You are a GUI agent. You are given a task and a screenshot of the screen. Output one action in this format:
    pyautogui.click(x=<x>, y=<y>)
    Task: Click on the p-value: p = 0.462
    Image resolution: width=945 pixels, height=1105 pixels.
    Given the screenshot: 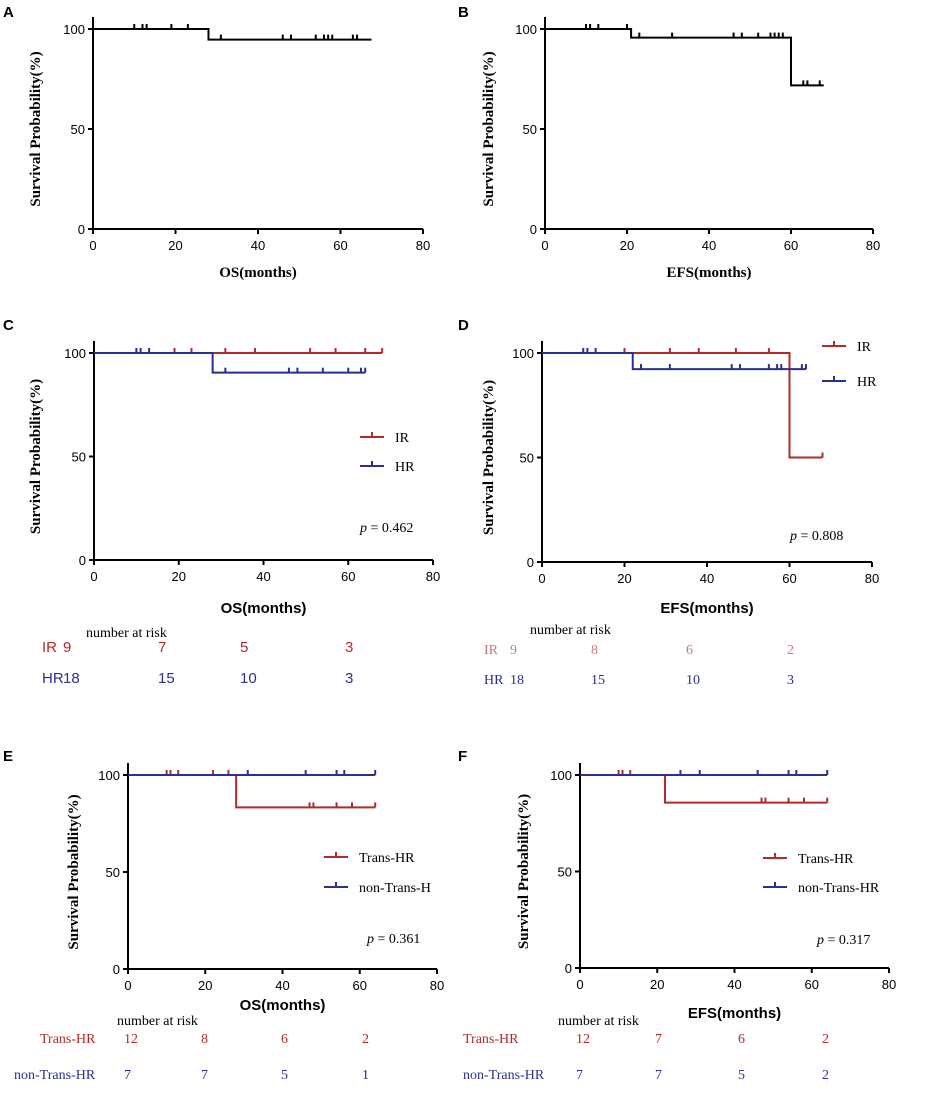 What is the action you would take?
    pyautogui.click(x=386, y=528)
    